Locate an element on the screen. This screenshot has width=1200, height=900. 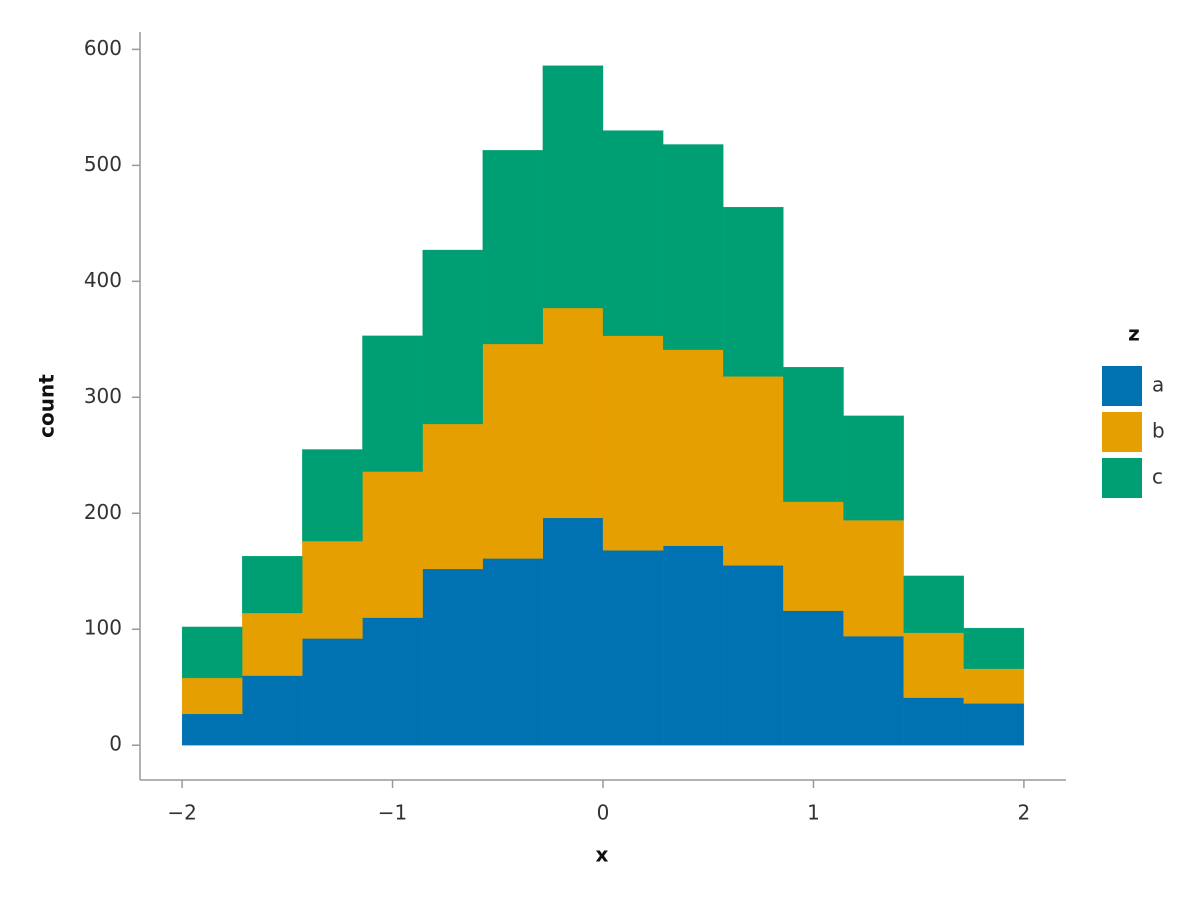
y-axis-label: count is located at coordinates (47, 406).